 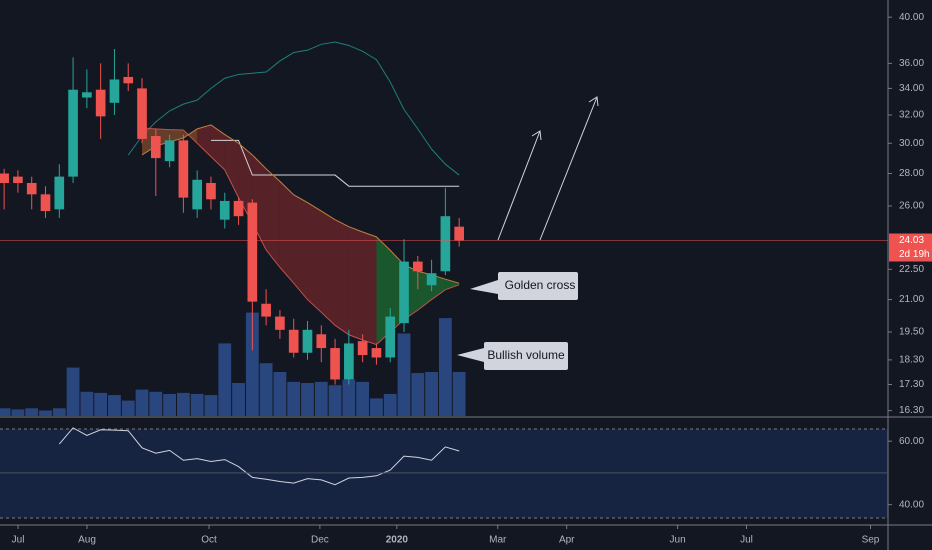 I want to click on rsi-line, so click(x=259, y=456).